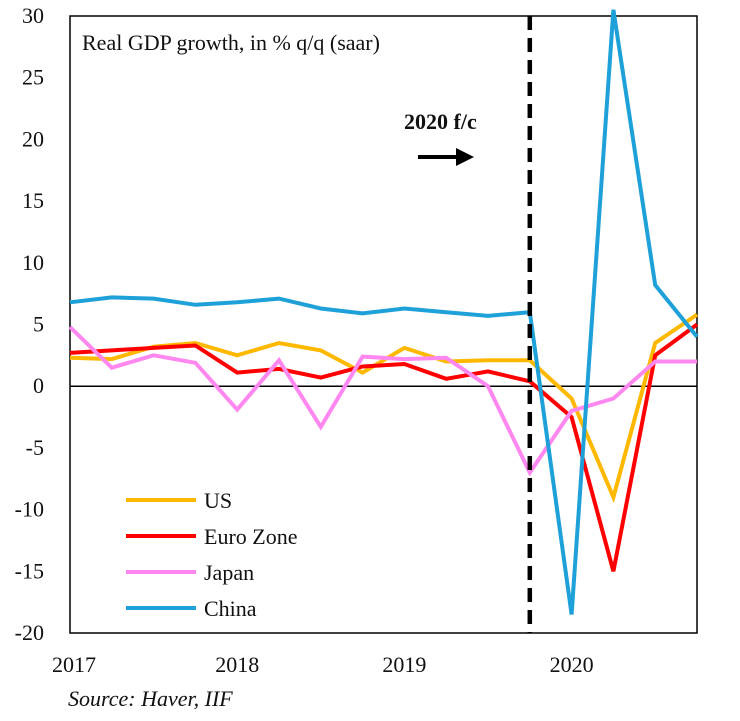  Describe the element at coordinates (38, 324) in the screenshot. I see `y-tick-label: 5` at that location.